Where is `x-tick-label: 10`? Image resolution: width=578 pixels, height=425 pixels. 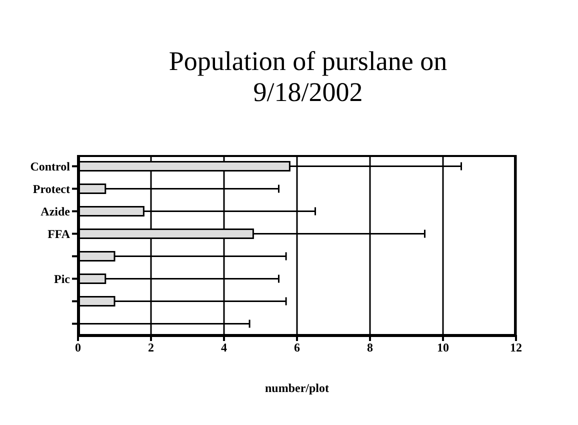
x-tick-label: 10 is located at coordinates (443, 347).